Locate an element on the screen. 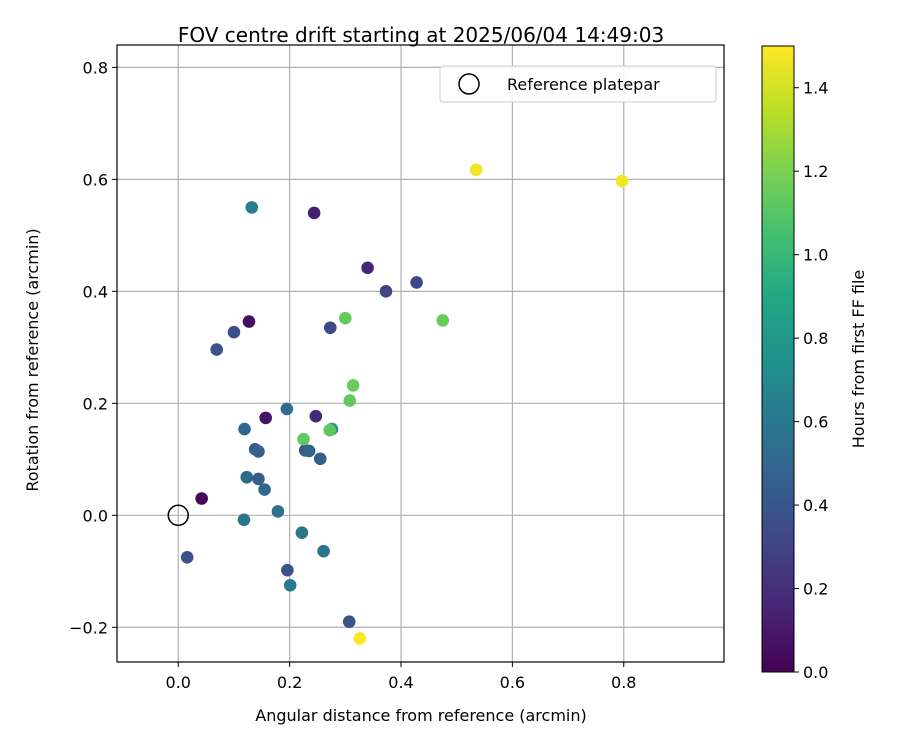 This screenshot has width=900, height=750. x-tick-label: 0.6 is located at coordinates (512, 682).